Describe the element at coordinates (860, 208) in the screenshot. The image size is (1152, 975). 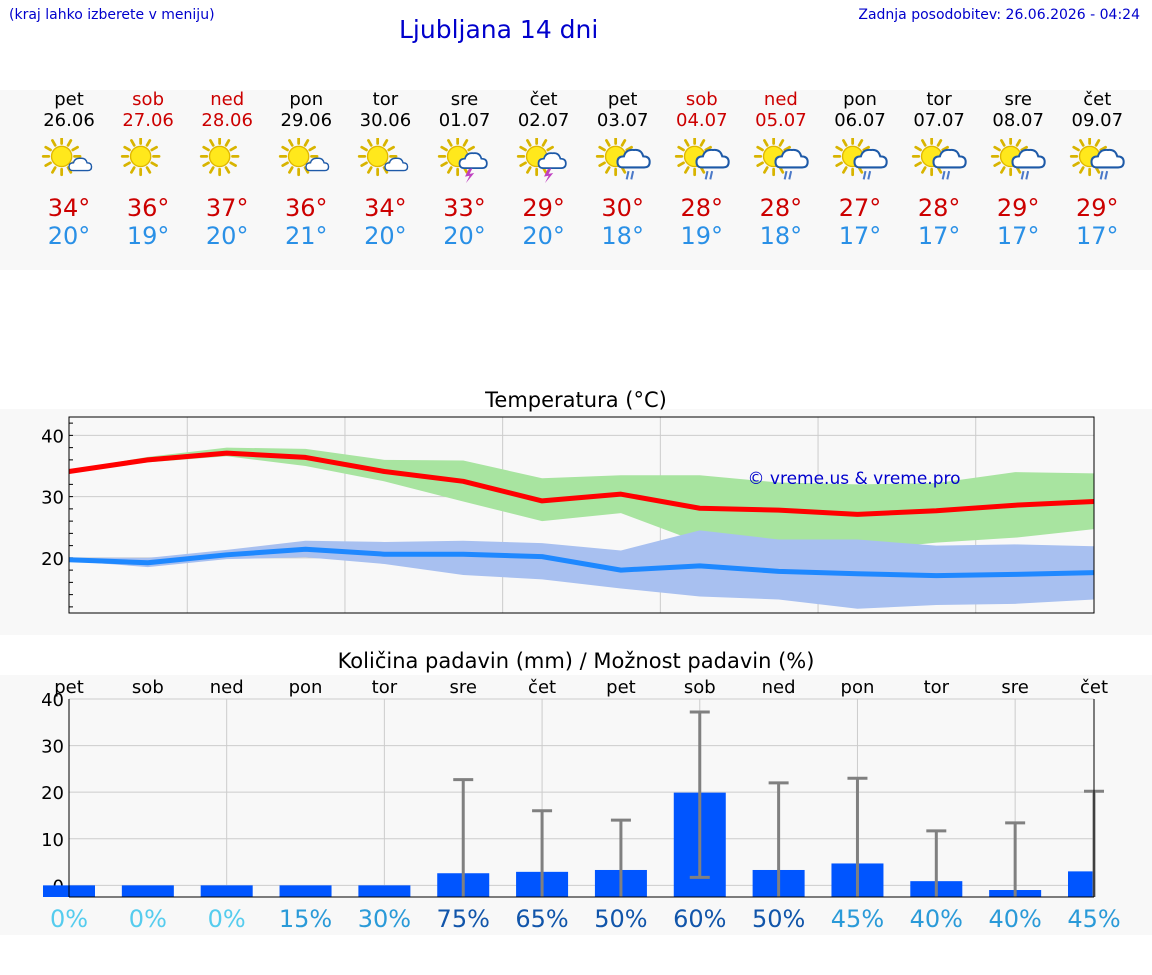
I see `max-temperature: 27°` at that location.